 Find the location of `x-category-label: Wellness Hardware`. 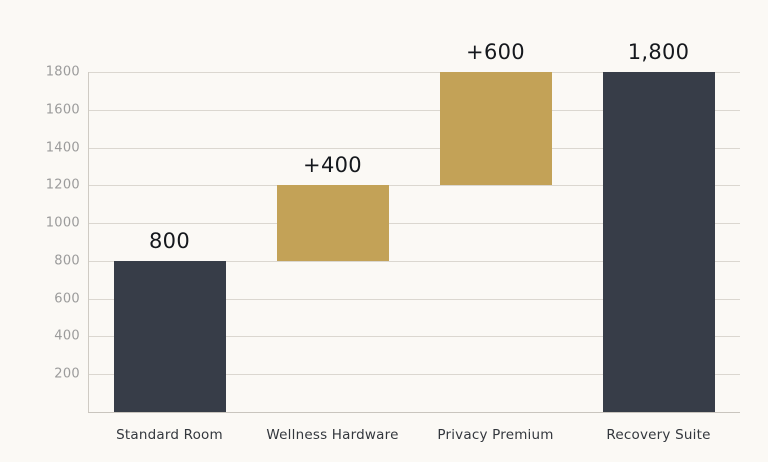

x-category-label: Wellness Hardware is located at coordinates (332, 435).